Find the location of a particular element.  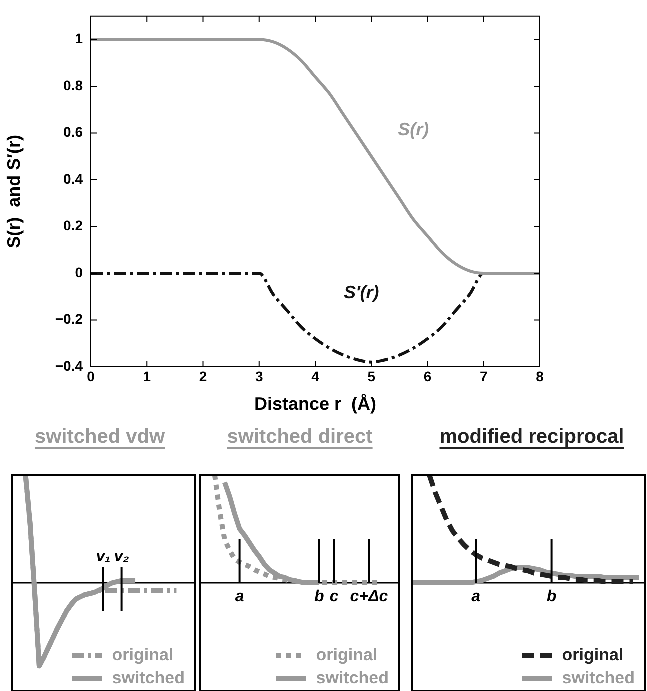

y-tick-label: 1 is located at coordinates (79, 38).